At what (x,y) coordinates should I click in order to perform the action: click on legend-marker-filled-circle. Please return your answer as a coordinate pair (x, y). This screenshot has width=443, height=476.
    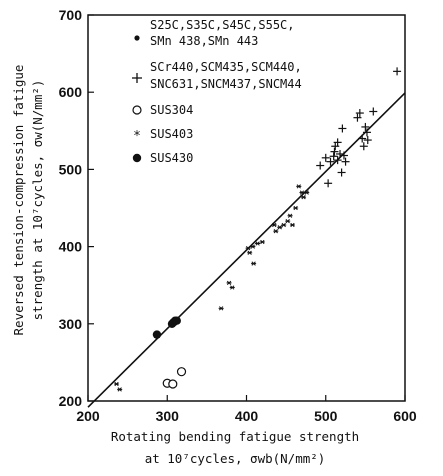
    Looking at the image, I should click on (137, 158).